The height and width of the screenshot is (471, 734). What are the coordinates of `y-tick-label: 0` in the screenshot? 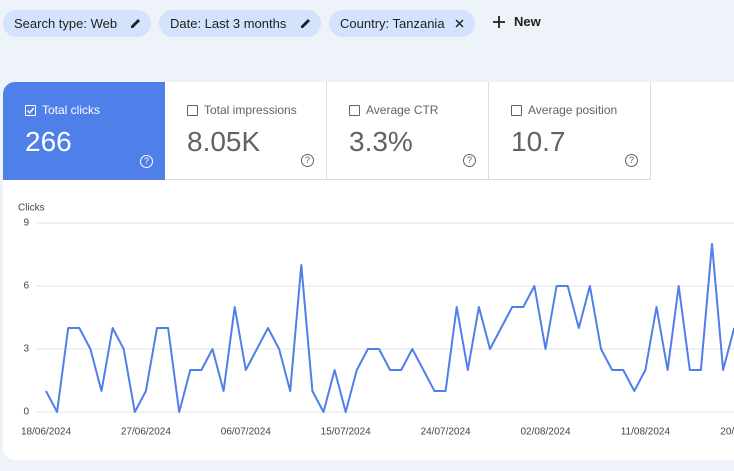 It's located at (26, 412).